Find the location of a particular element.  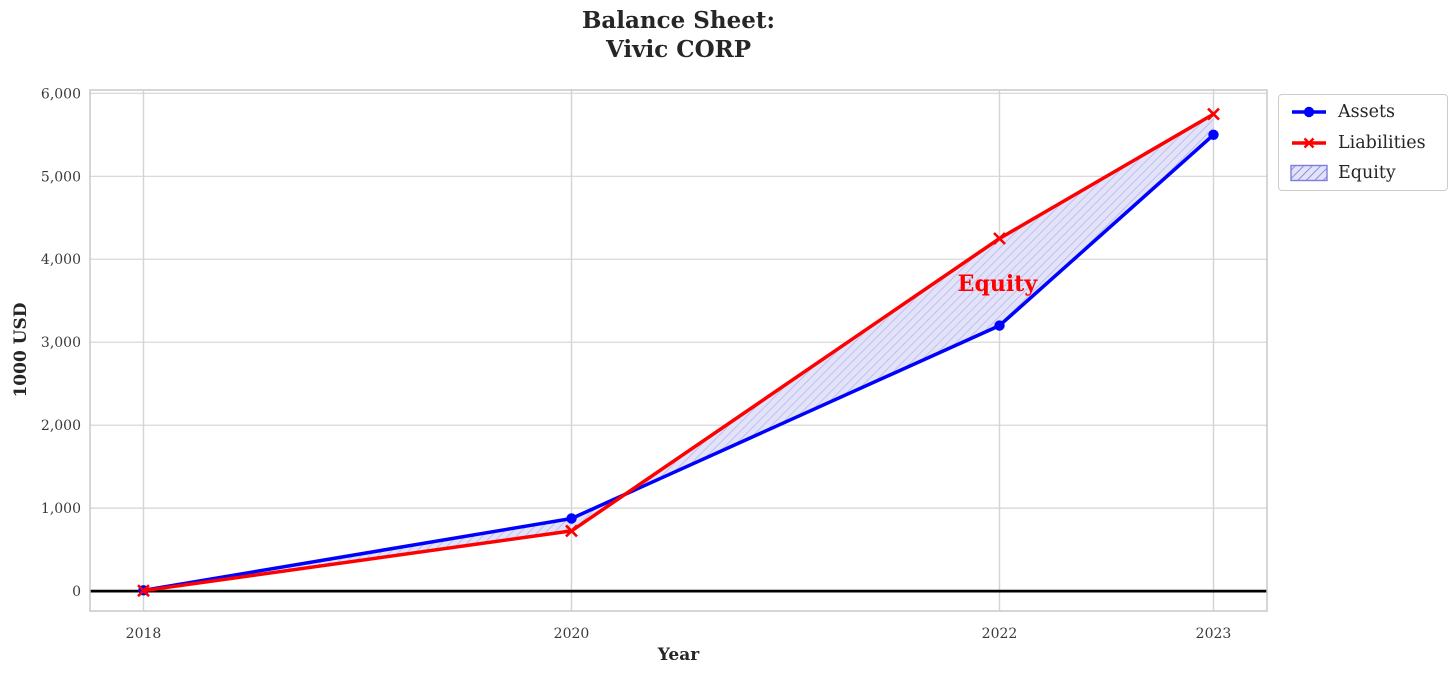

legend-item-equity: Equity is located at coordinates (1363, 173).